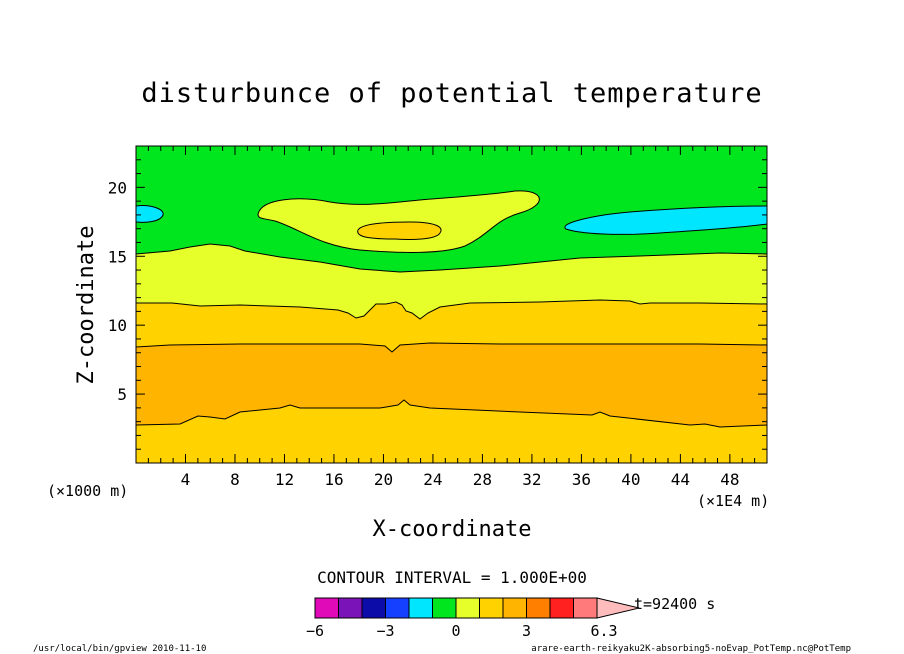 This screenshot has height=654, width=904. I want to click on y-scale-label: (×1000 m), so click(87, 491).